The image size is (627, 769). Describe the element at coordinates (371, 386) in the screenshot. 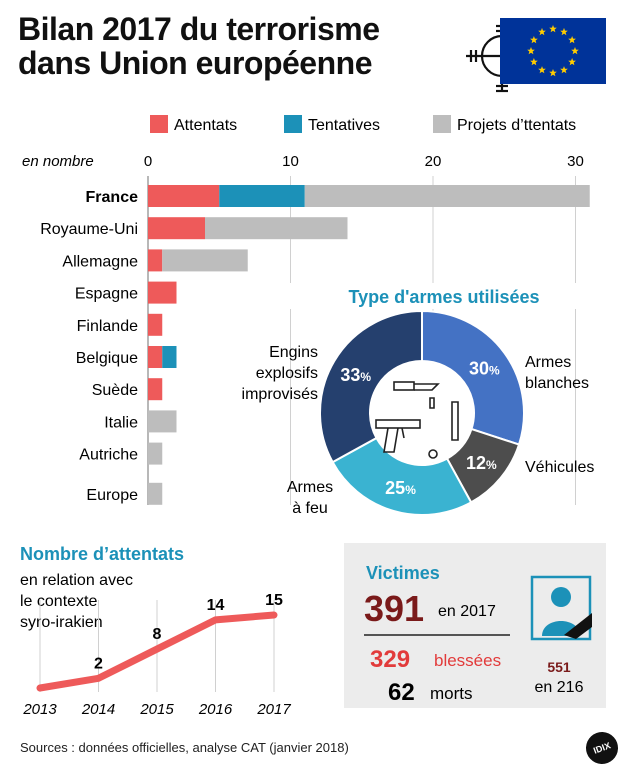

I see `donut-slice-engins-explosifs-improvis-s` at that location.